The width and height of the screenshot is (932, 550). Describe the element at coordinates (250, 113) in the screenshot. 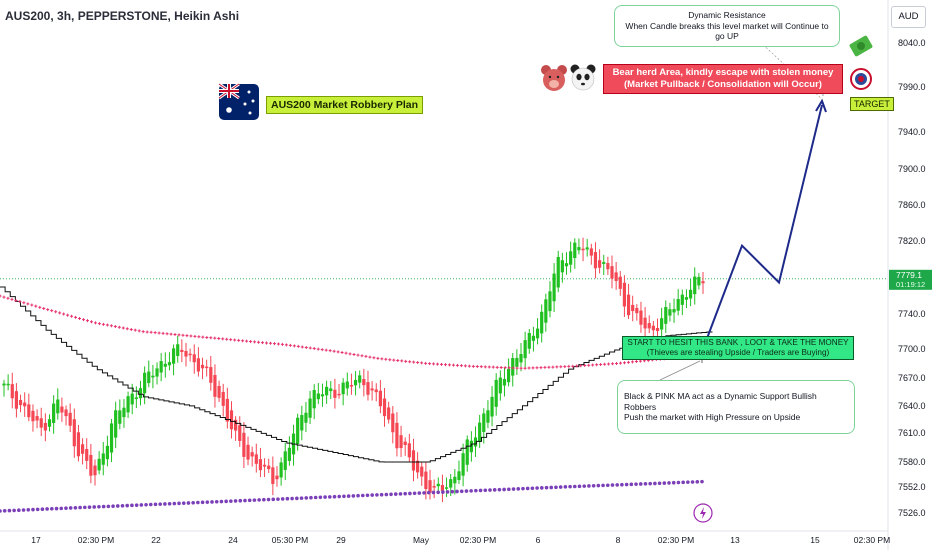

I see `flag-star` at that location.